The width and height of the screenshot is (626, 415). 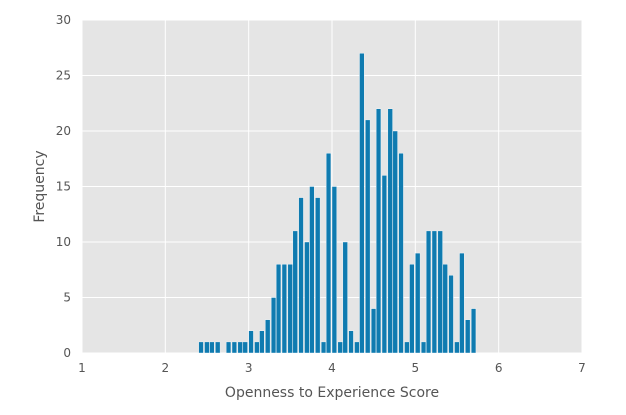 I want to click on y-tick-labels: 0 5 10 15 20 25 30, so click(x=63, y=186).